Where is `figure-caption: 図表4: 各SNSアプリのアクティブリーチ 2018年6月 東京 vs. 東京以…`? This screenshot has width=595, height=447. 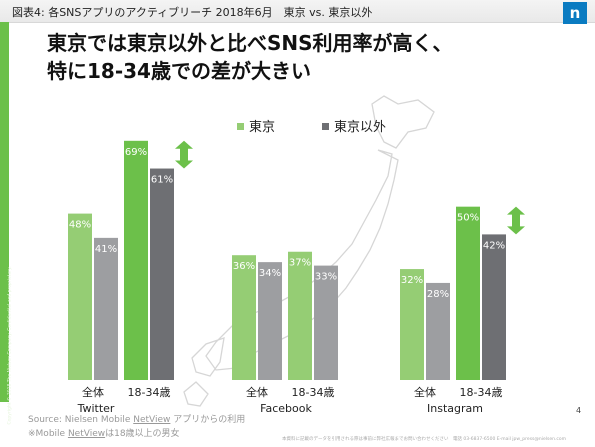 figure-caption: 図表4: 各SNSアプリのアクティブリーチ 2018年6月 東京 vs. 東京以… is located at coordinates (192, 12).